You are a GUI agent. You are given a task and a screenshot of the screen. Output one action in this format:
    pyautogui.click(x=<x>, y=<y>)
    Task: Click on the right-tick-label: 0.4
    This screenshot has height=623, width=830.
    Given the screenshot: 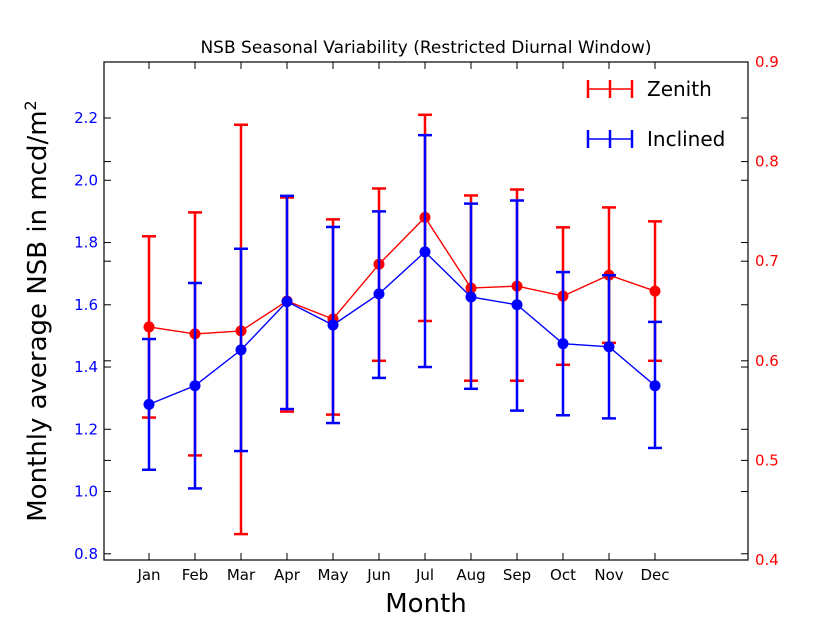 What is the action you would take?
    pyautogui.click(x=767, y=560)
    